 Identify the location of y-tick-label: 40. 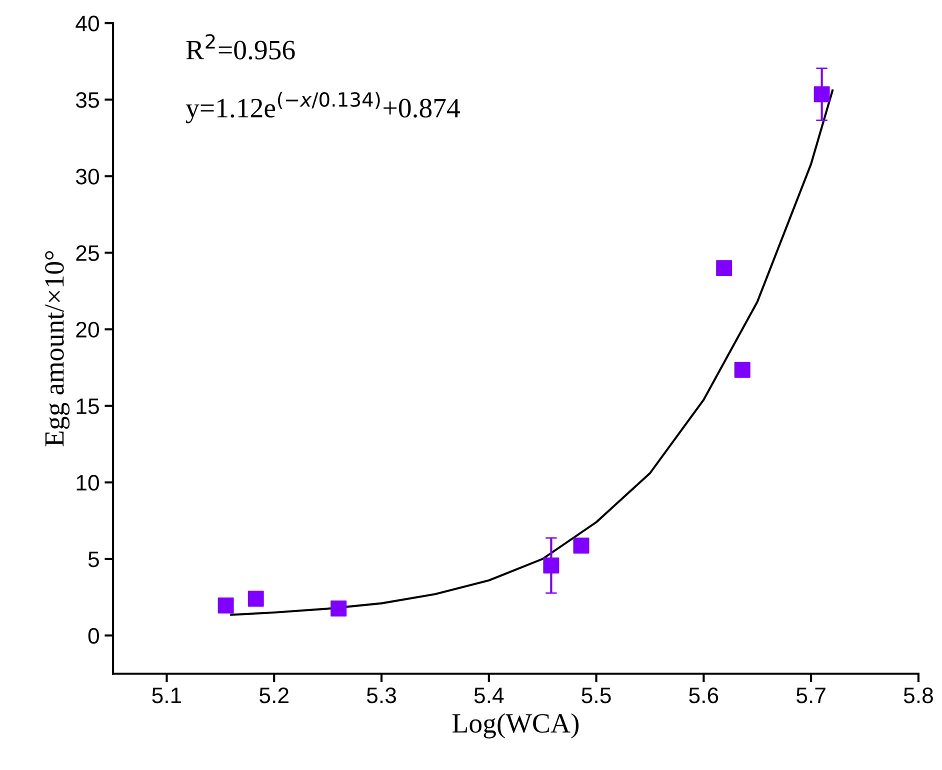
(87, 24).